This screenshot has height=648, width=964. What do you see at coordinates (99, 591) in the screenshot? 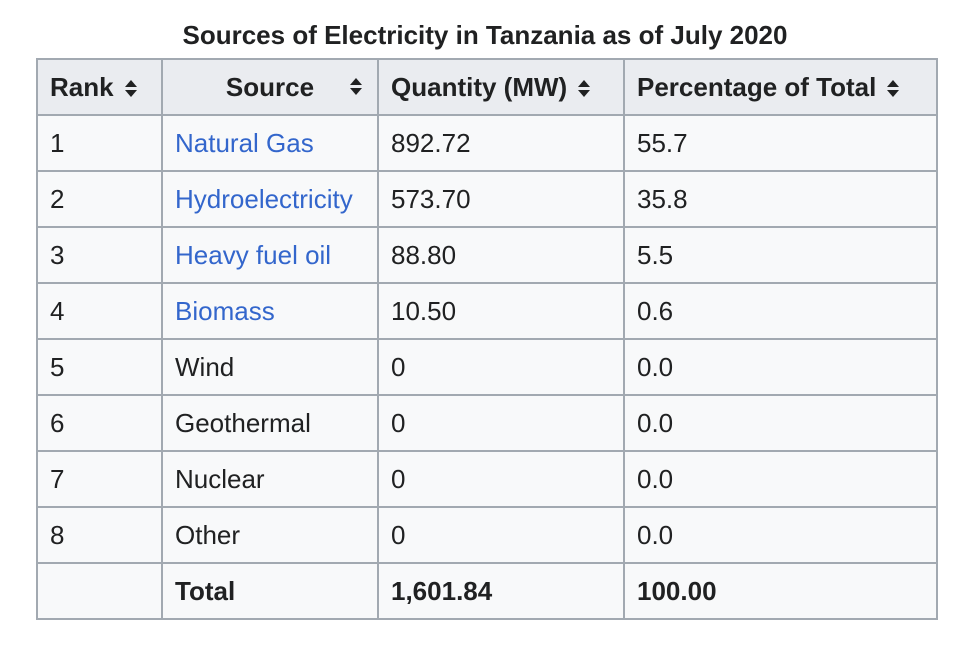
I see `rank-cell` at bounding box center [99, 591].